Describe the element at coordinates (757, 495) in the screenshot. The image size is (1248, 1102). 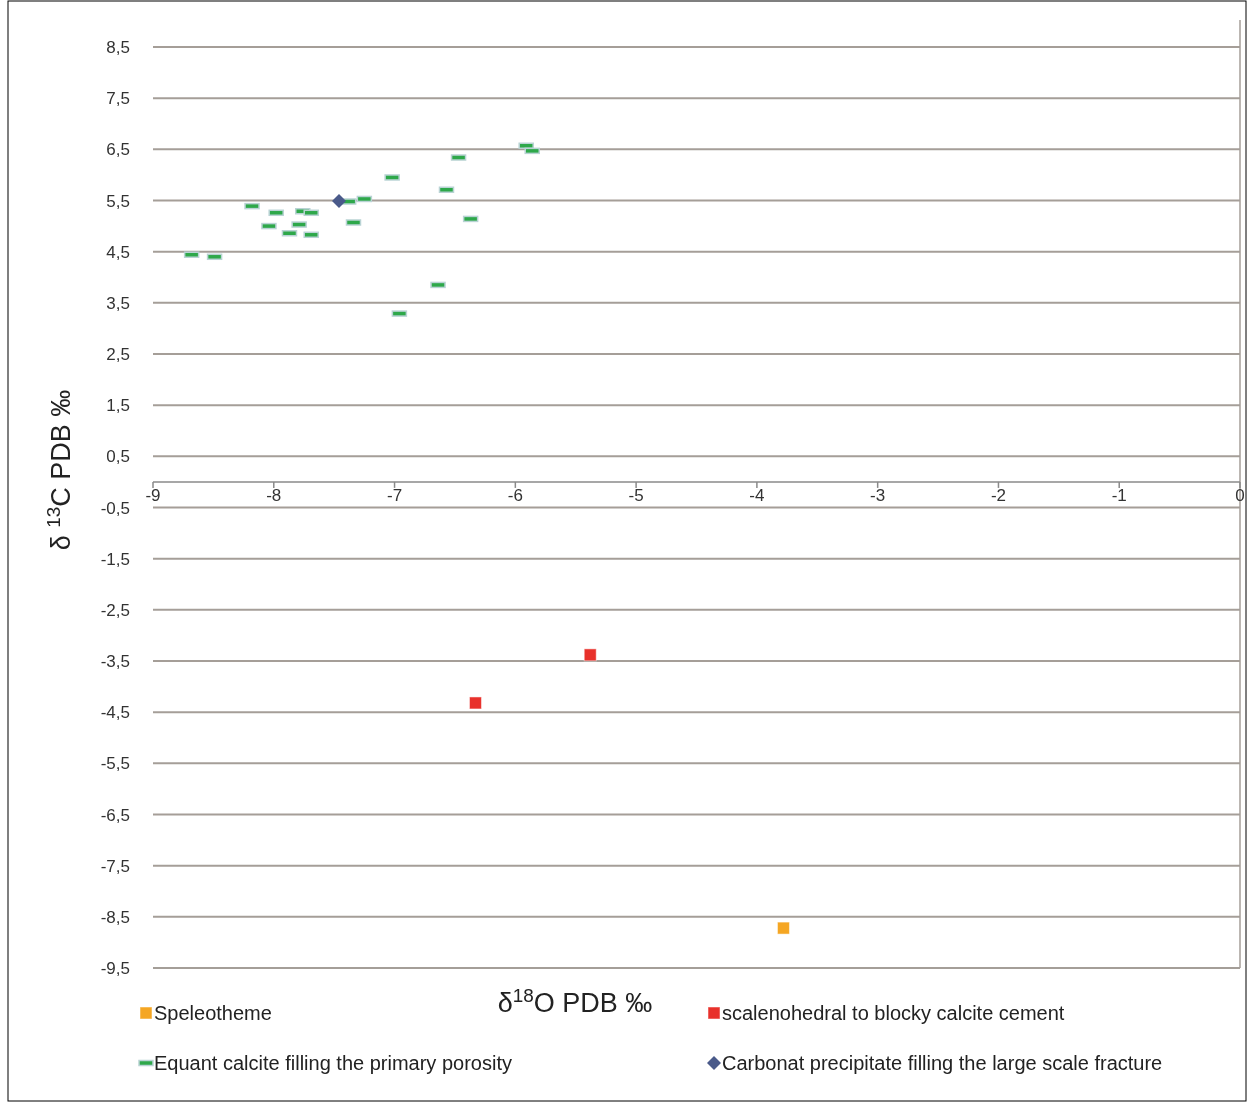
I see `x-tick-label: -4` at that location.